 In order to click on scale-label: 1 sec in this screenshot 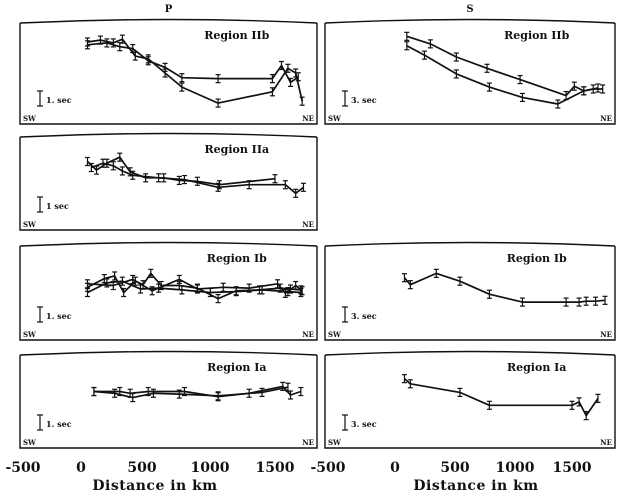, I will do `click(57, 206)`.